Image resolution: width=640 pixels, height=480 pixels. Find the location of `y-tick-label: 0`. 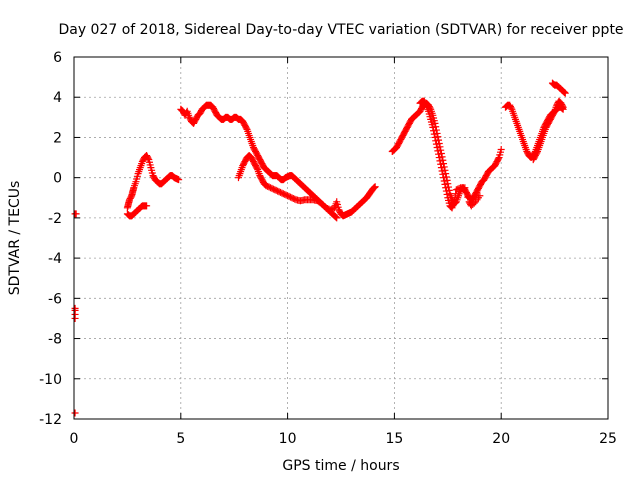

y-tick-label: 0 is located at coordinates (57, 179).